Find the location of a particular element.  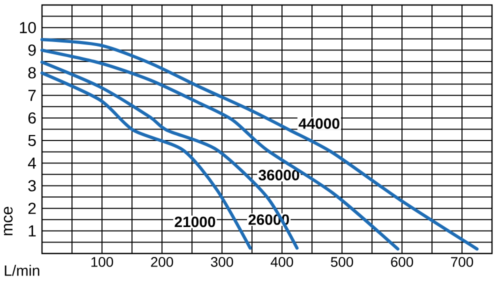

y-tick-label: 10 is located at coordinates (28, 28).